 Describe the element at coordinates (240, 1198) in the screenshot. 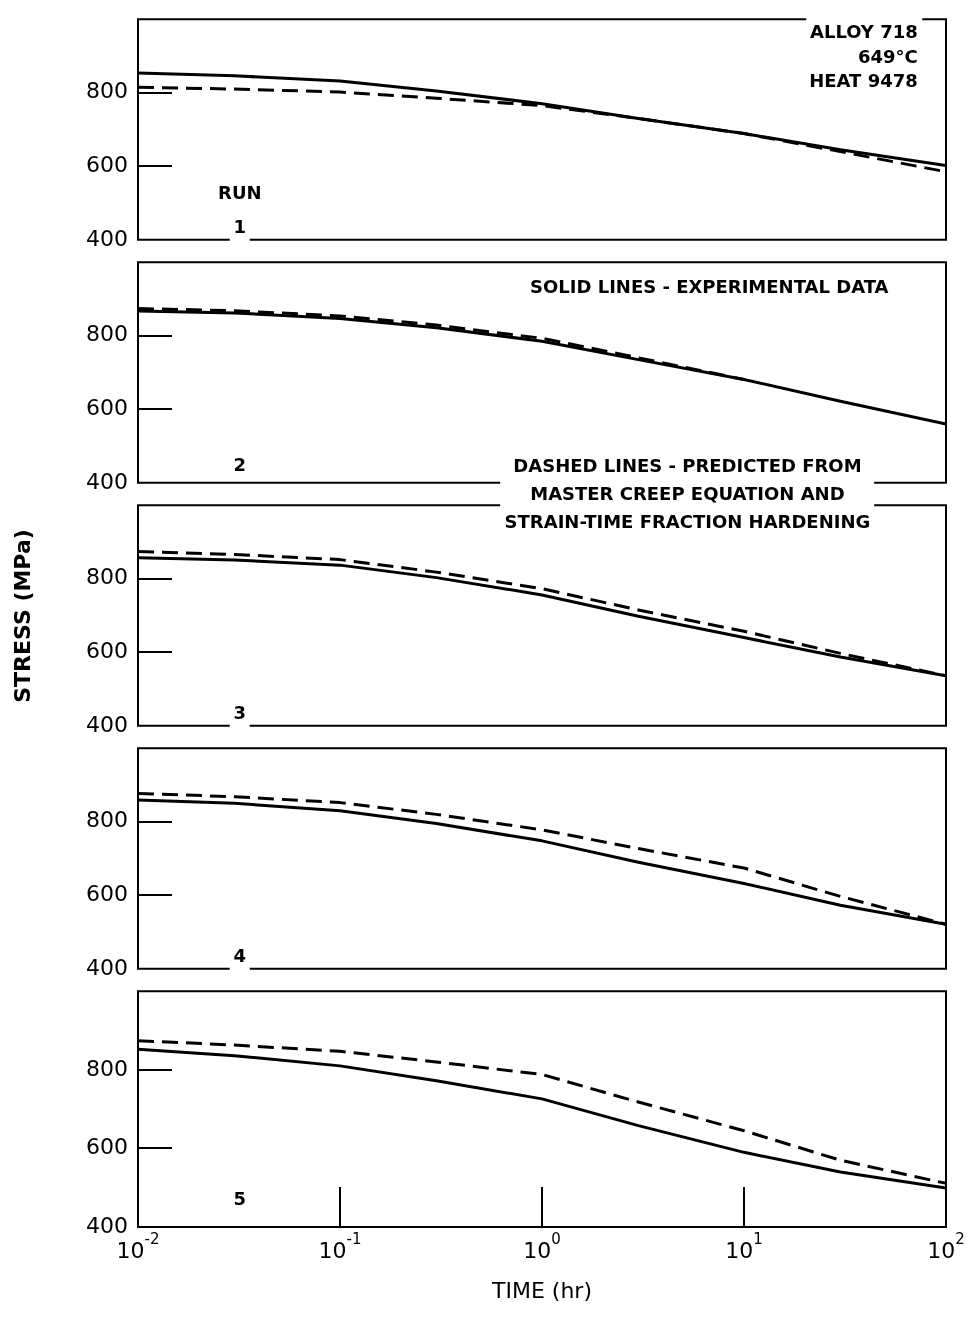

I see `annotation: 5` at that location.